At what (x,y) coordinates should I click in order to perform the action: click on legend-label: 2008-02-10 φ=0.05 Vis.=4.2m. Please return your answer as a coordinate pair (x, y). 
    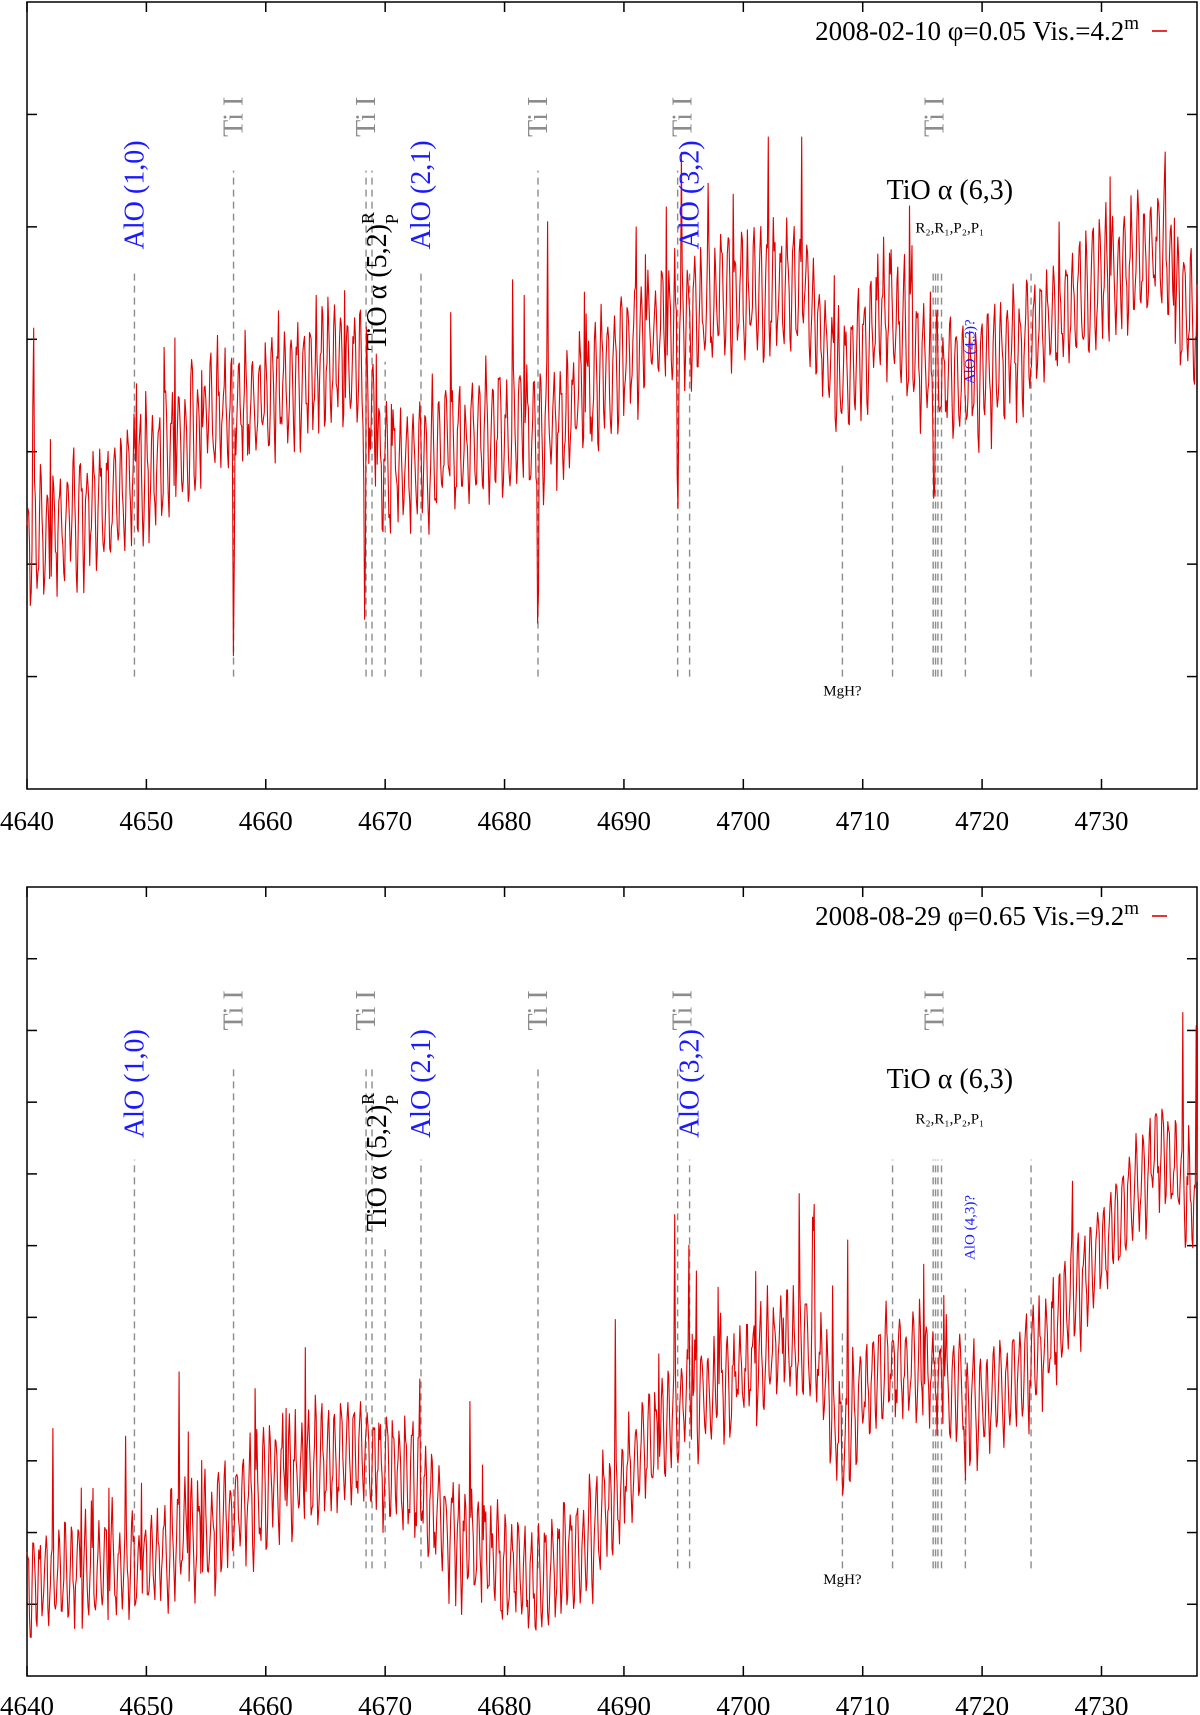
    Looking at the image, I should click on (977, 29).